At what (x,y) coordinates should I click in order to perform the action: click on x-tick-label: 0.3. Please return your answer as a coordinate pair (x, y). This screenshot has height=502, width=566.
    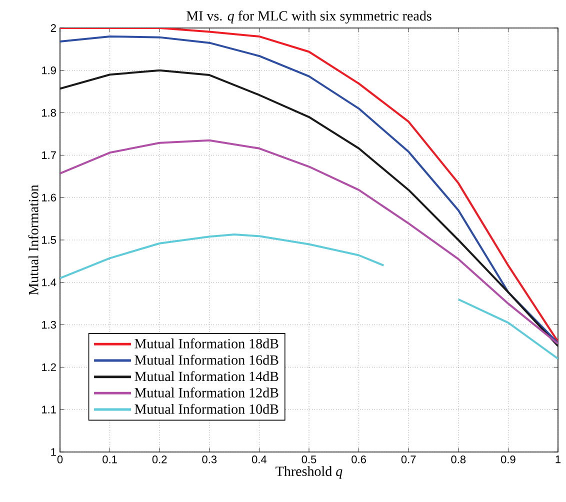
    Looking at the image, I should click on (209, 460).